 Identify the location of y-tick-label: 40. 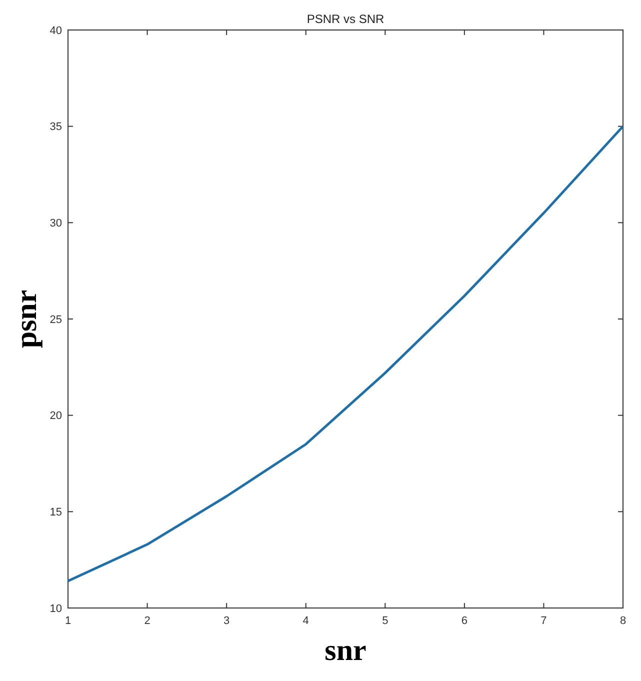
(56, 30).